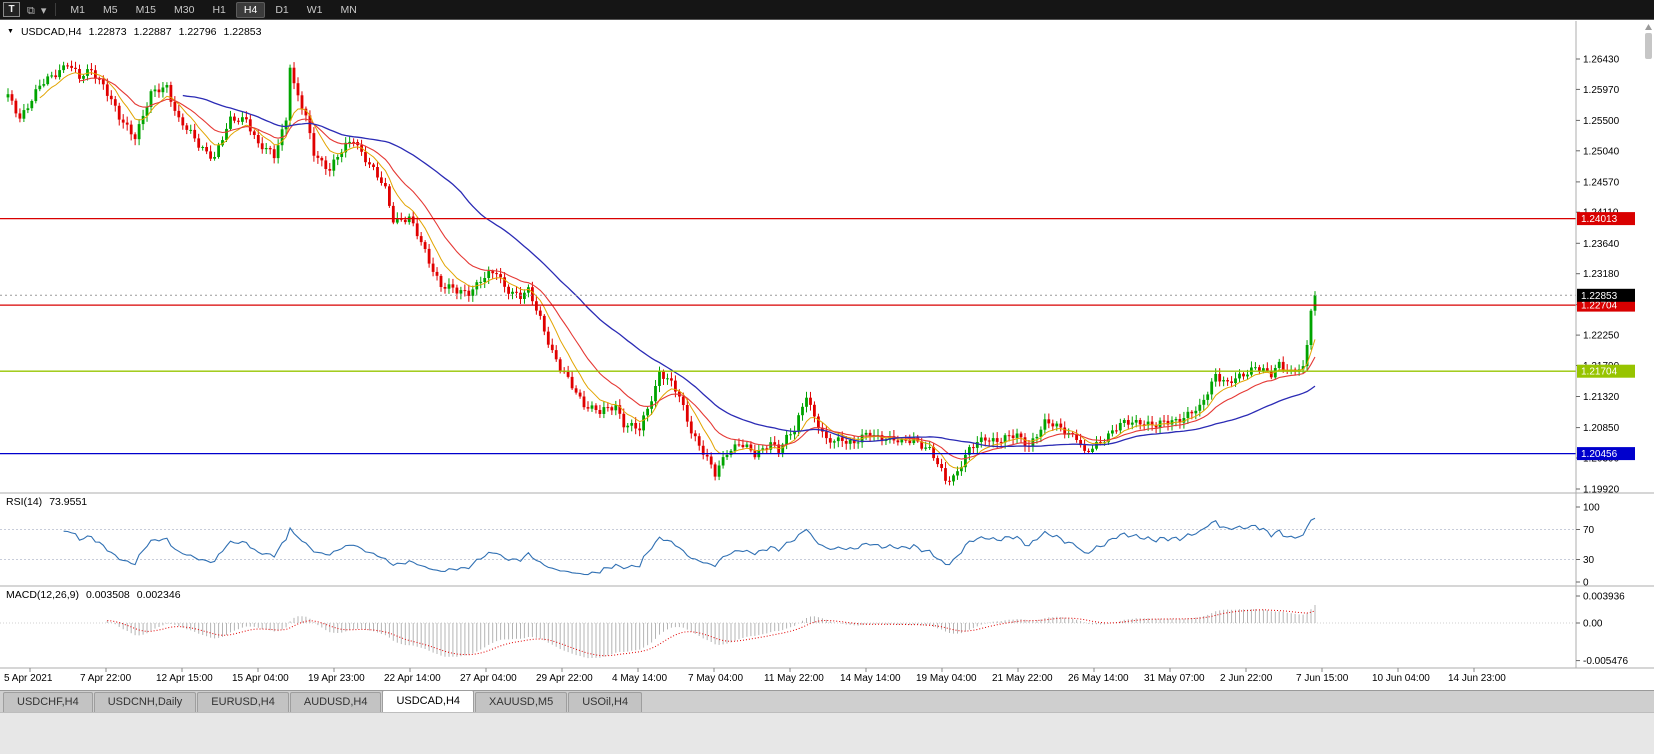 This screenshot has height=754, width=1654. Describe the element at coordinates (184, 9) in the screenshot. I see `timeframe-button-m30: M30` at that location.